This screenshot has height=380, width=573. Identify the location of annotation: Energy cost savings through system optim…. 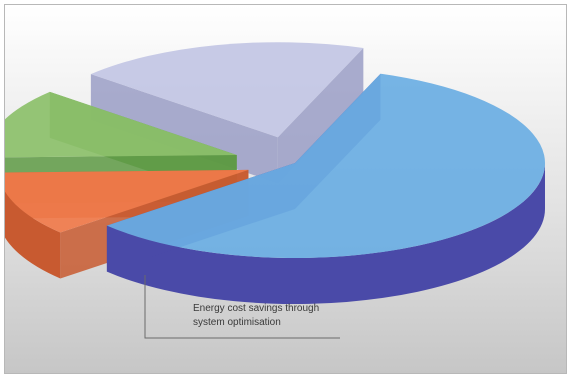
(242, 307).